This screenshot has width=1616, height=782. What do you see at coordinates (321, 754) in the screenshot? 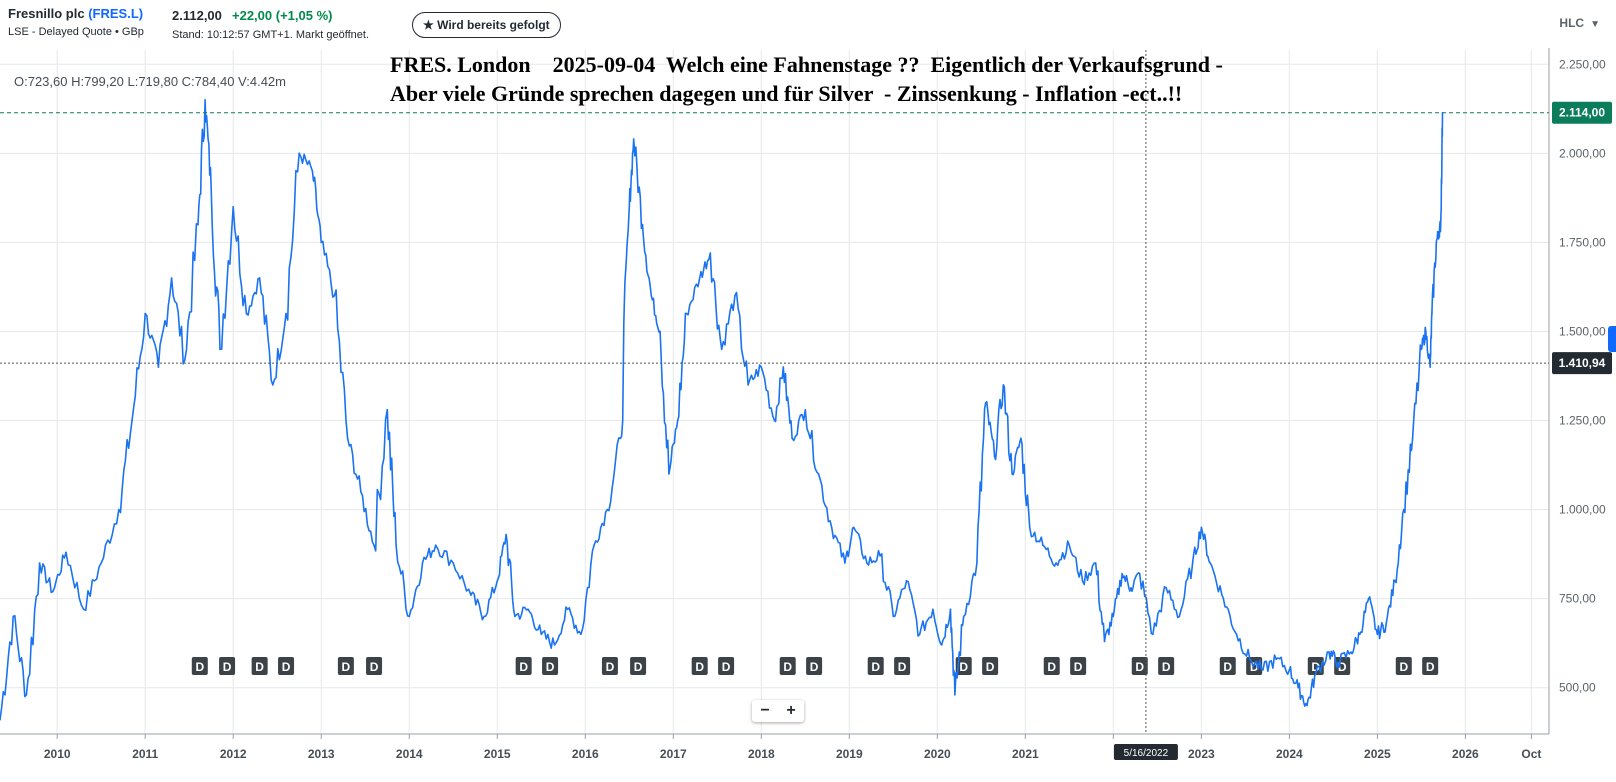
I see `x-tick-label: 2013` at bounding box center [321, 754].